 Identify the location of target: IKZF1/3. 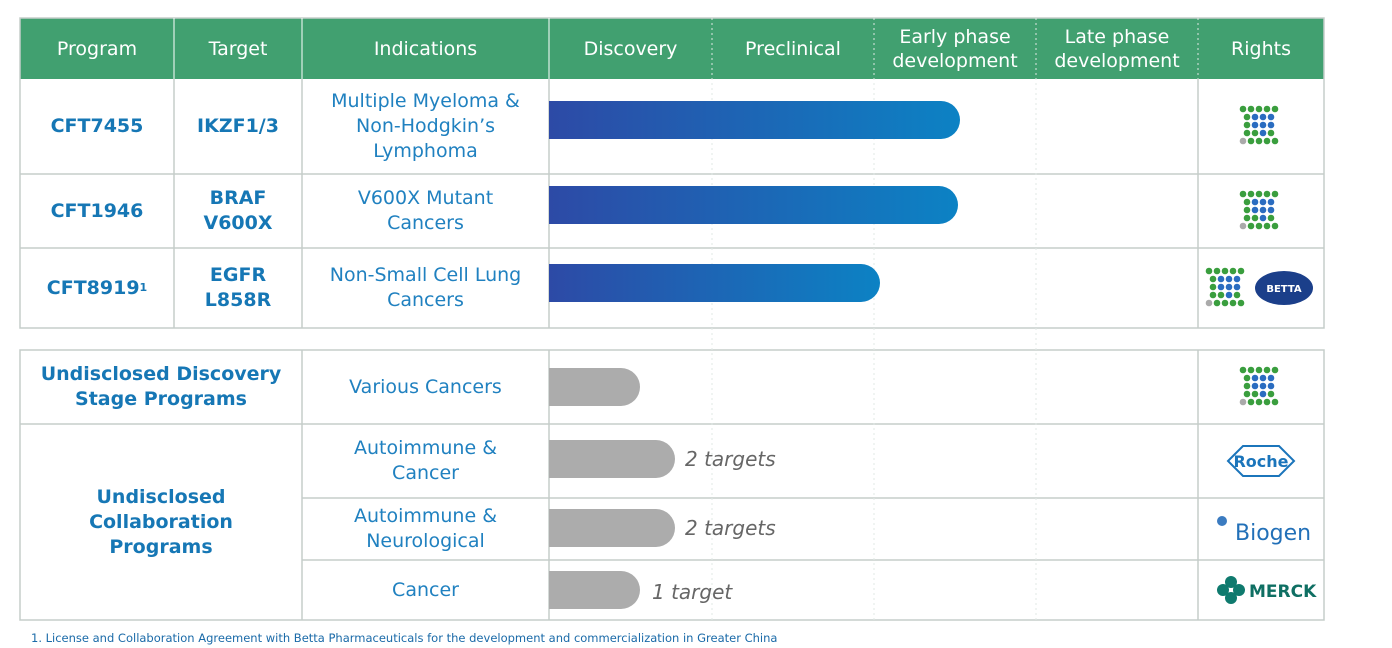
(238, 126).